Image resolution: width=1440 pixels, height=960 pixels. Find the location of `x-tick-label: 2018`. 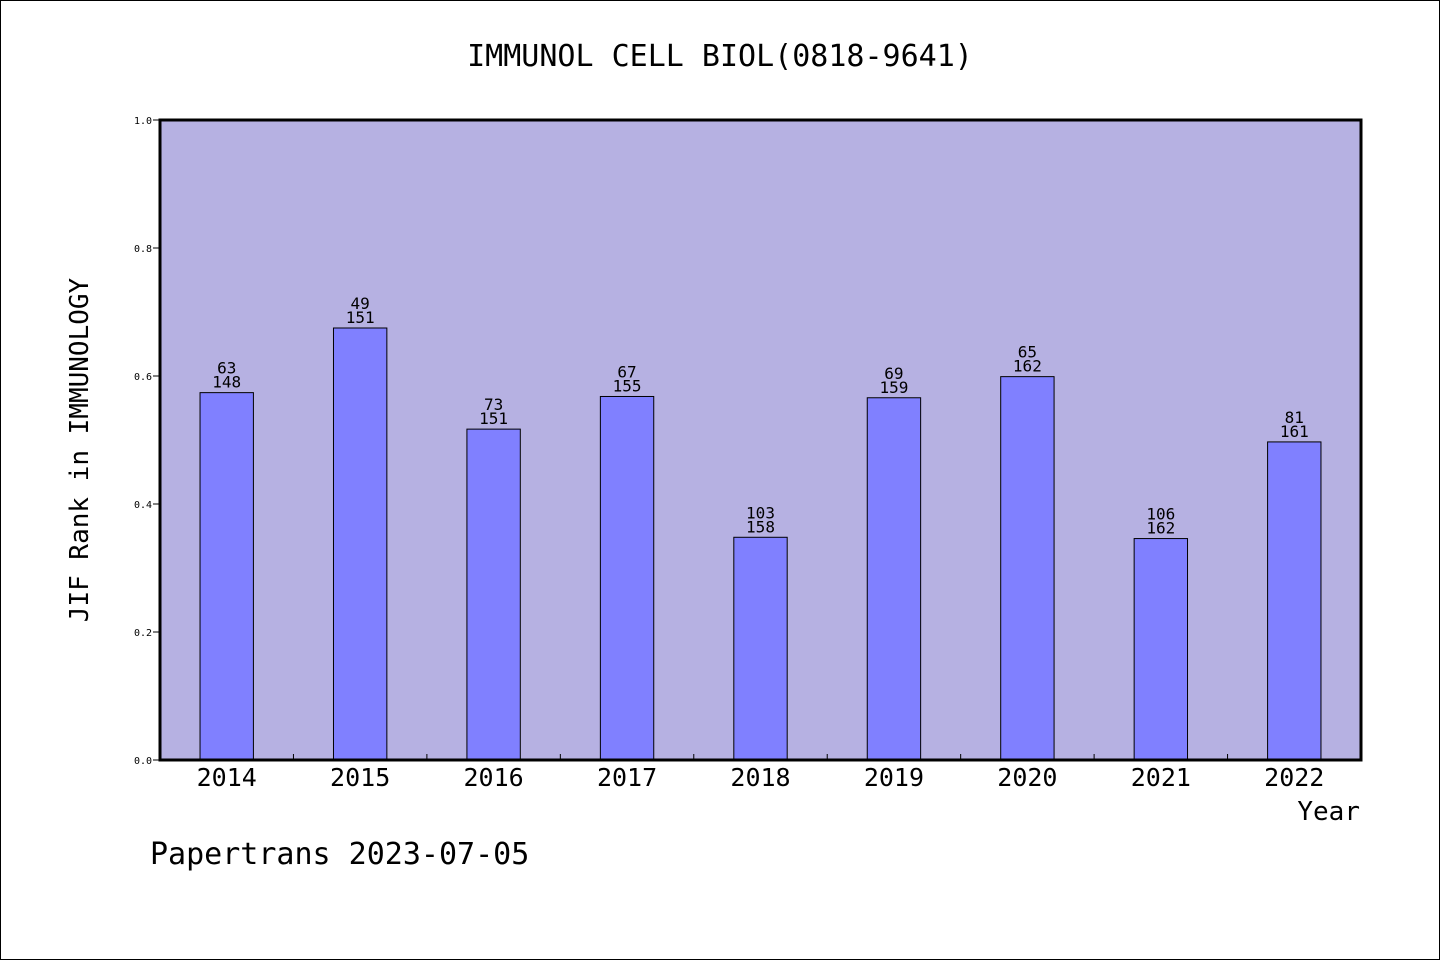

x-tick-label: 2018 is located at coordinates (760, 777).